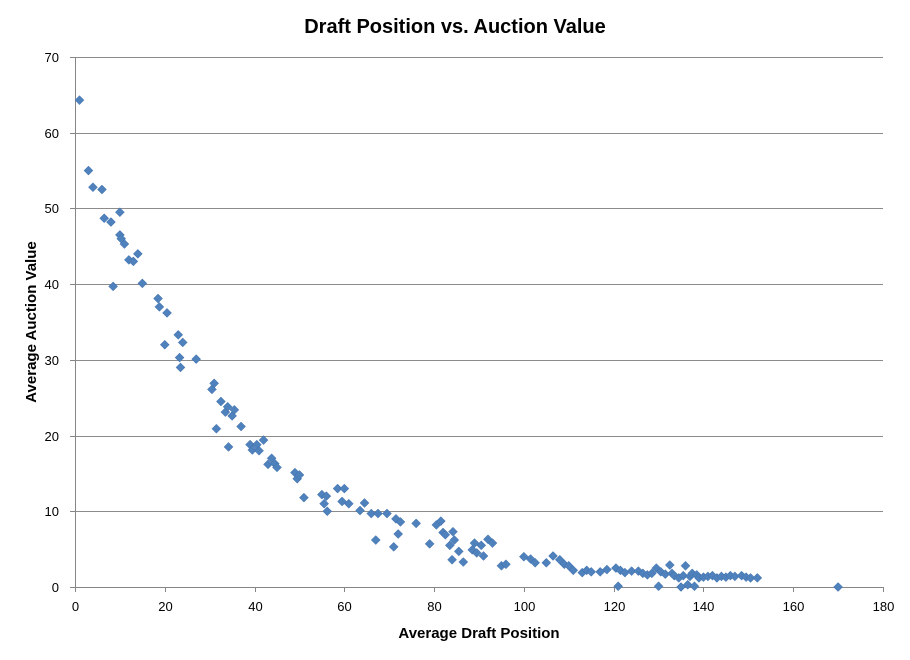  I want to click on y-tick-label: 40, so click(52, 284).